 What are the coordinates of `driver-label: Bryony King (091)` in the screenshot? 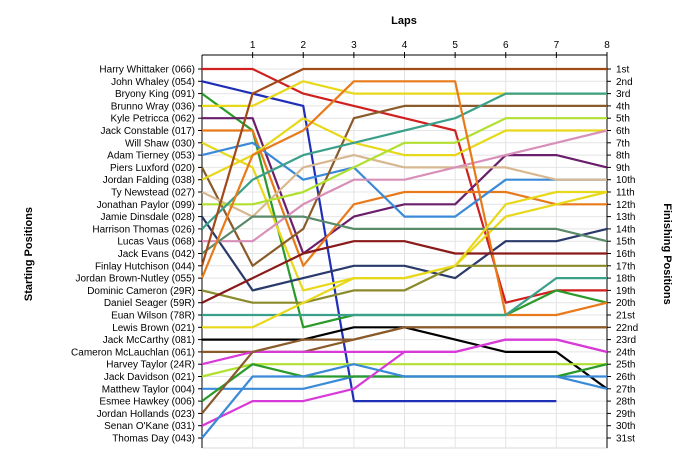 It's located at (155, 94).